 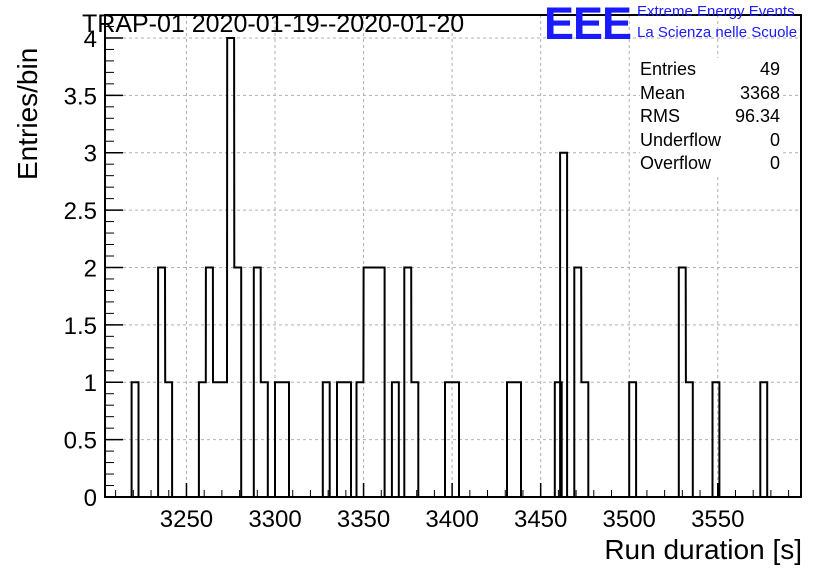 I want to click on stats-row: Entries 49, so click(x=710, y=70).